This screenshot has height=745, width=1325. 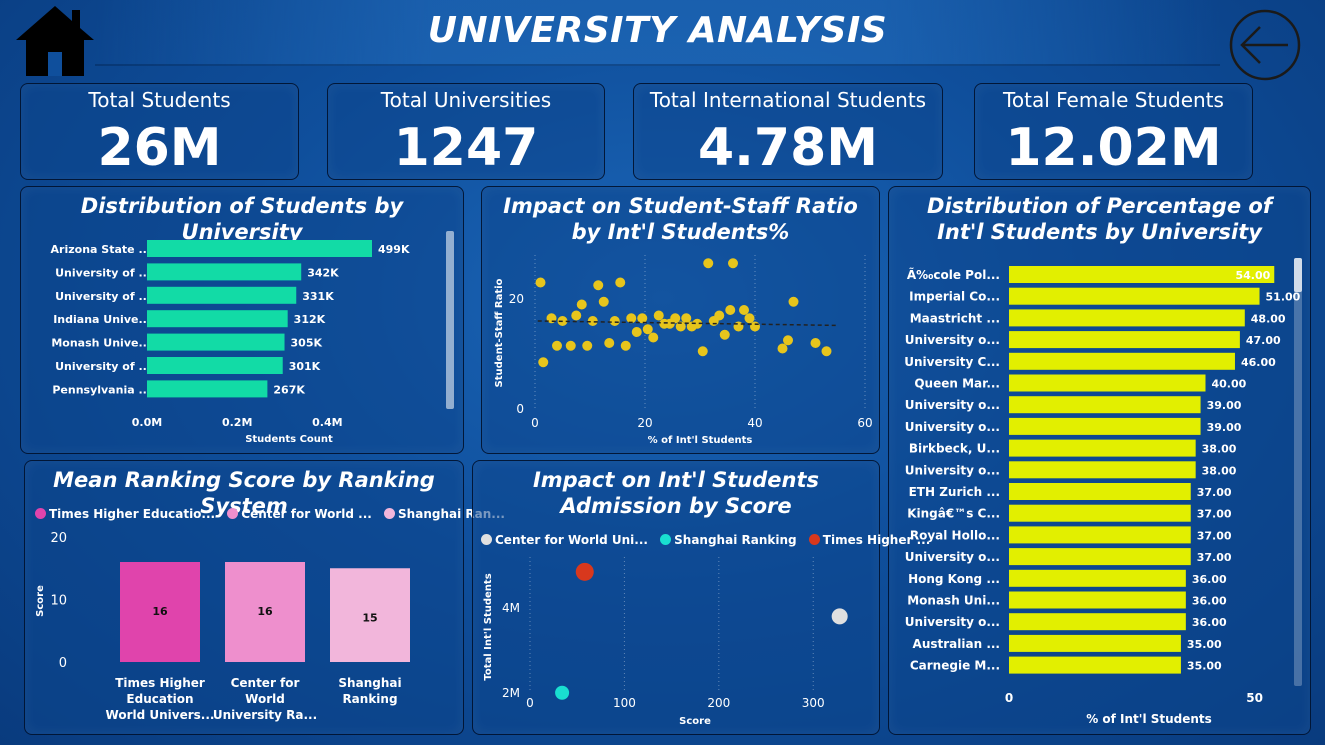 I want to click on bar-data-label: 37.00, so click(x=1214, y=557).